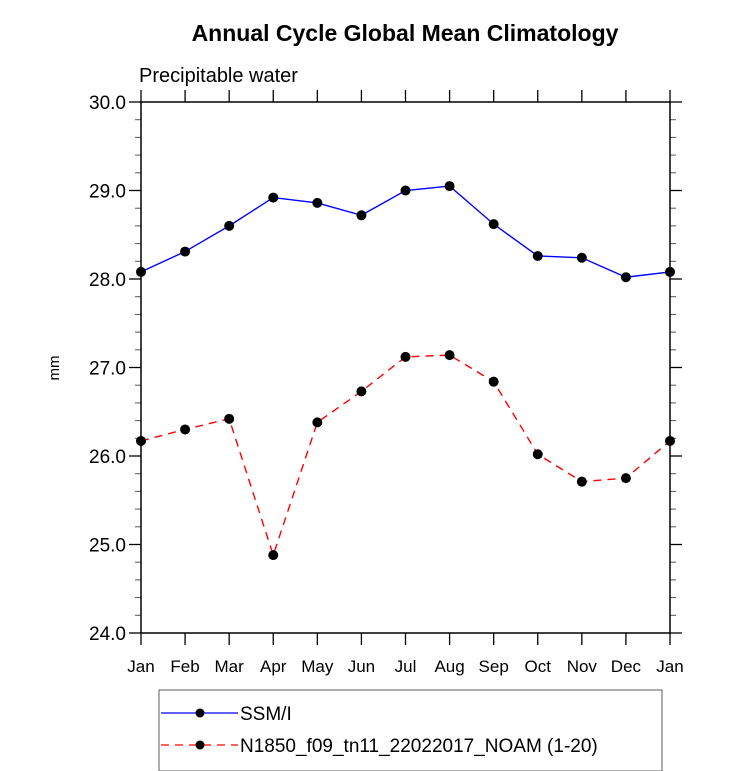 The width and height of the screenshot is (733, 771). What do you see at coordinates (226, 714) in the screenshot?
I see `legend-item-ssmi: SSM/I` at bounding box center [226, 714].